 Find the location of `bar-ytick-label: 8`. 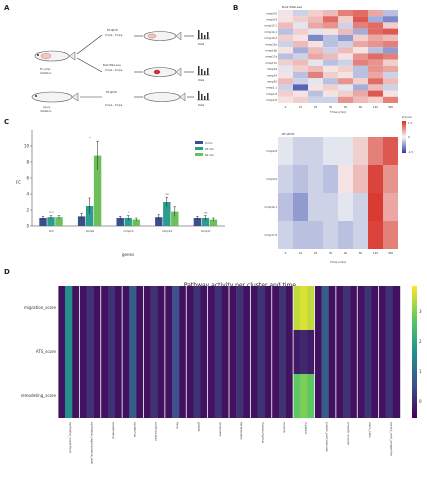

bar-ytick-label: 8 is located at coordinates (27, 161).